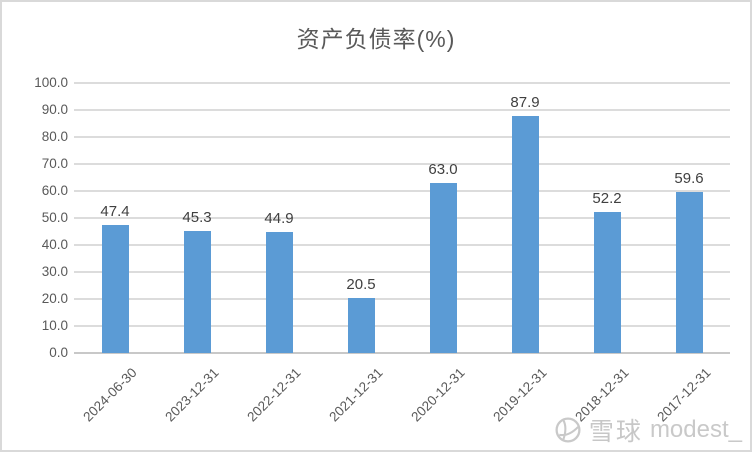 This screenshot has width=752, height=452. What do you see at coordinates (361, 284) in the screenshot?
I see `data-label: 20.5` at bounding box center [361, 284].